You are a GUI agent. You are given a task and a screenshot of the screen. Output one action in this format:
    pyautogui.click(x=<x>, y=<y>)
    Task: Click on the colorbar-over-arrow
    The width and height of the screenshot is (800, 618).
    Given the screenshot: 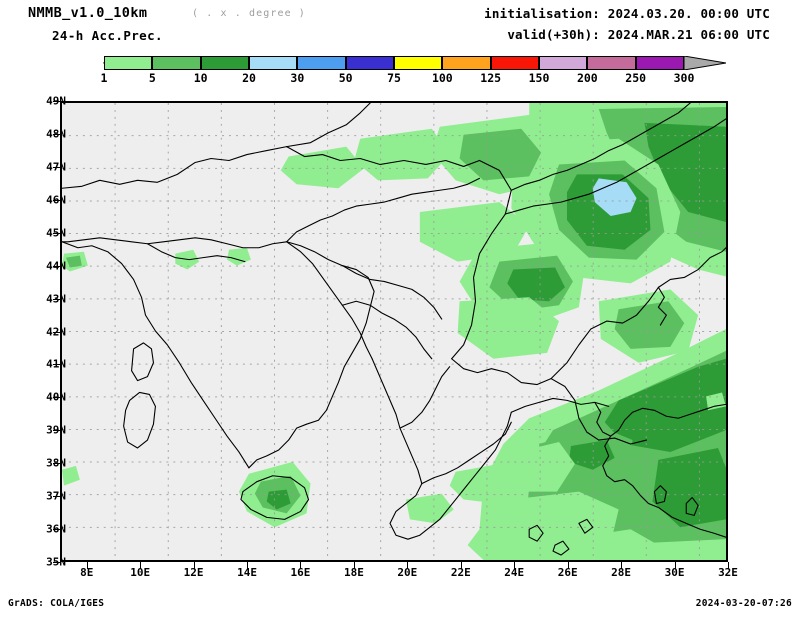 What is the action you would take?
    pyautogui.click(x=705, y=63)
    